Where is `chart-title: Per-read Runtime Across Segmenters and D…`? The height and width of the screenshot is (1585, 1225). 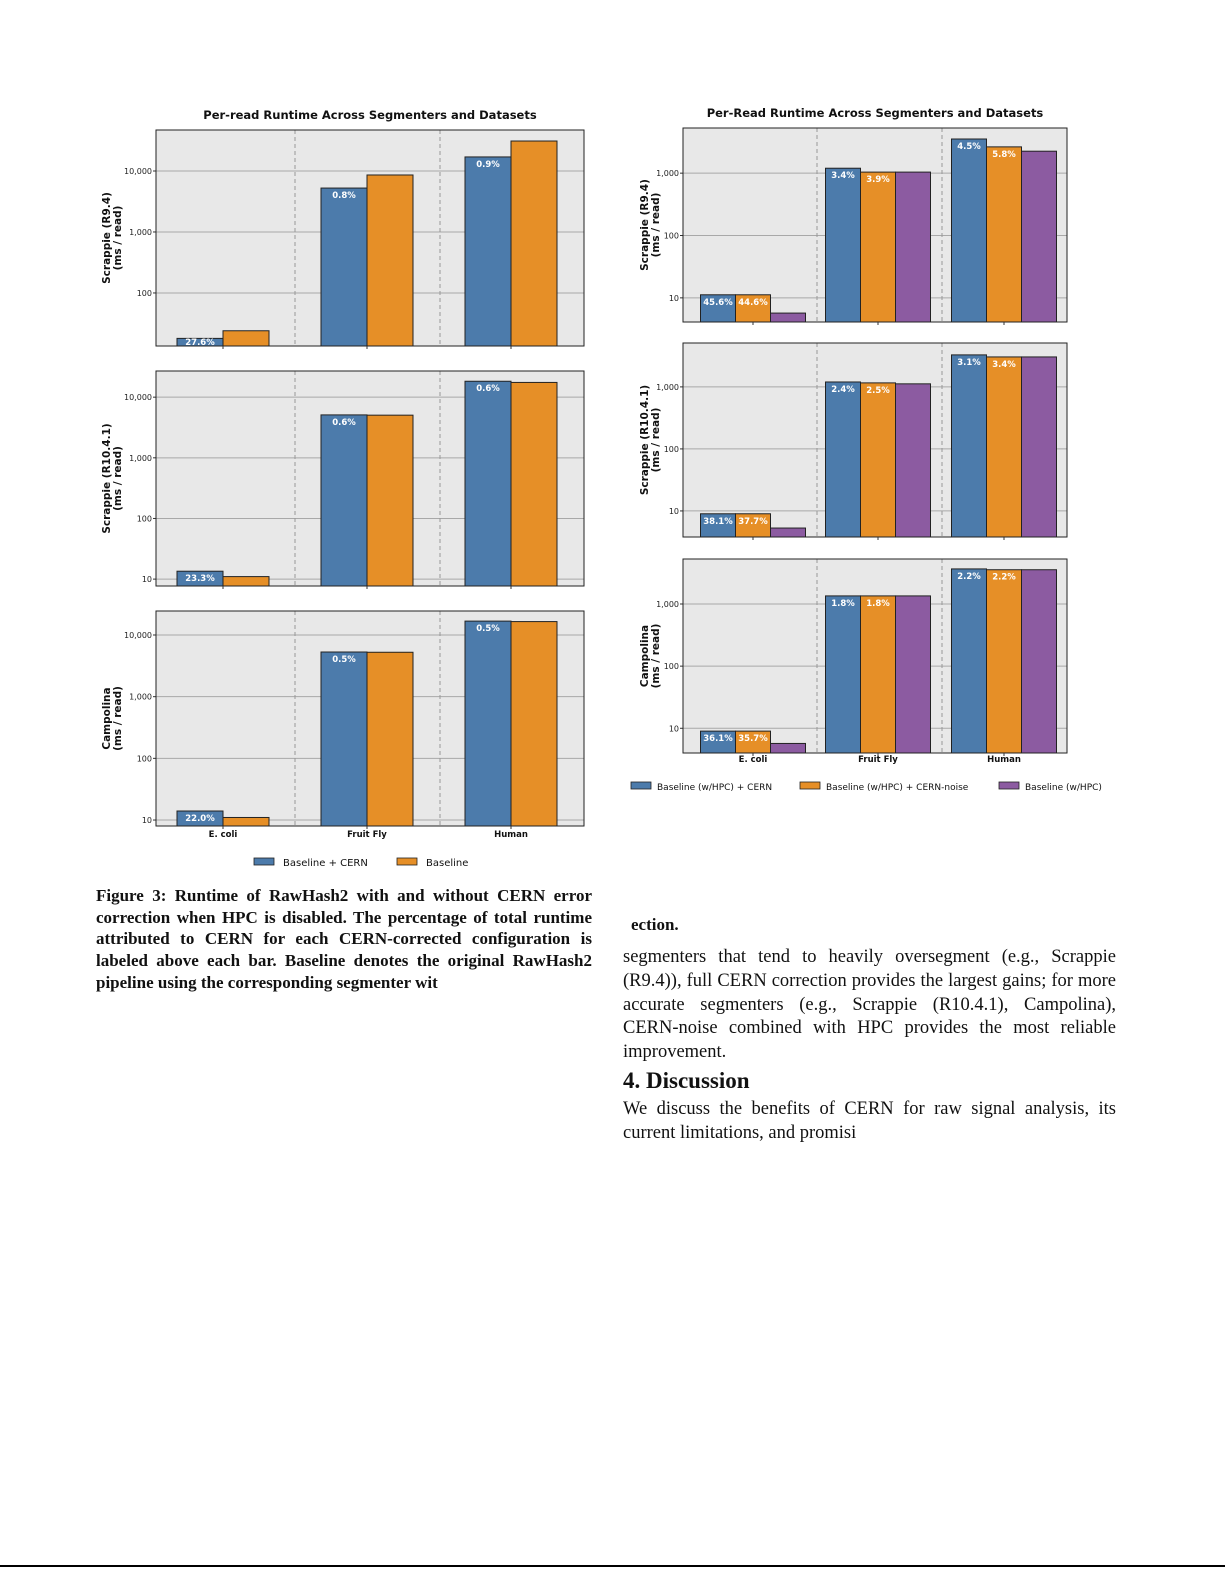
chart-title: Per-read Runtime Across Segmenters and D… is located at coordinates (370, 115).